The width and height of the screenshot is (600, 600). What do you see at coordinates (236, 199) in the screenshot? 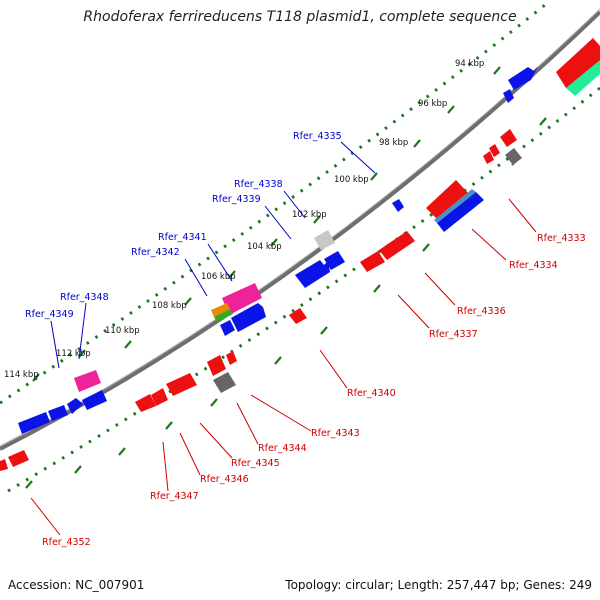
I see `gene-label-rfer-4339: Rfer_4339` at bounding box center [236, 199].